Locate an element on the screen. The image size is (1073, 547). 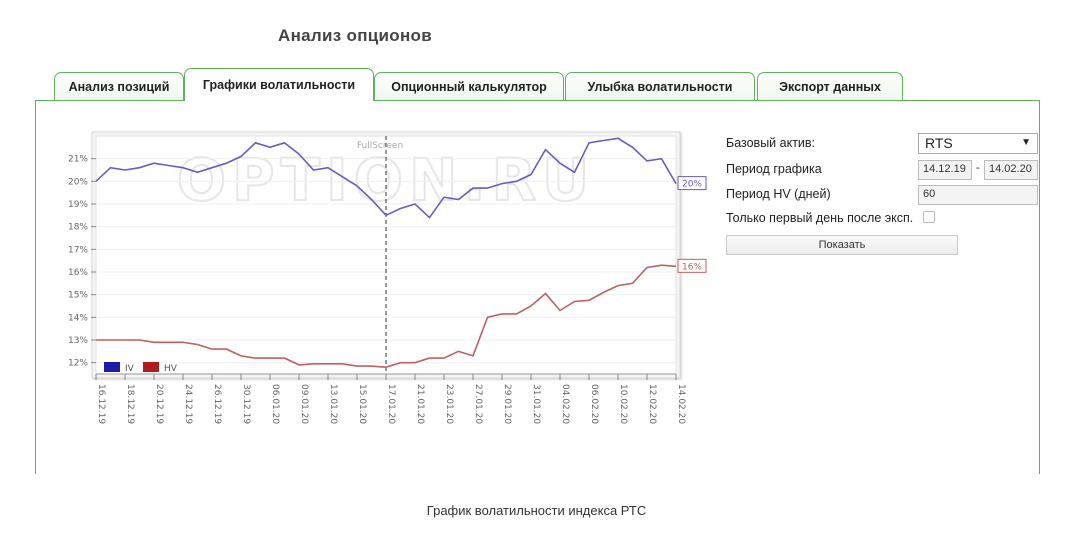
tab-volatility-charts: Графики волатильности is located at coordinates (279, 84).